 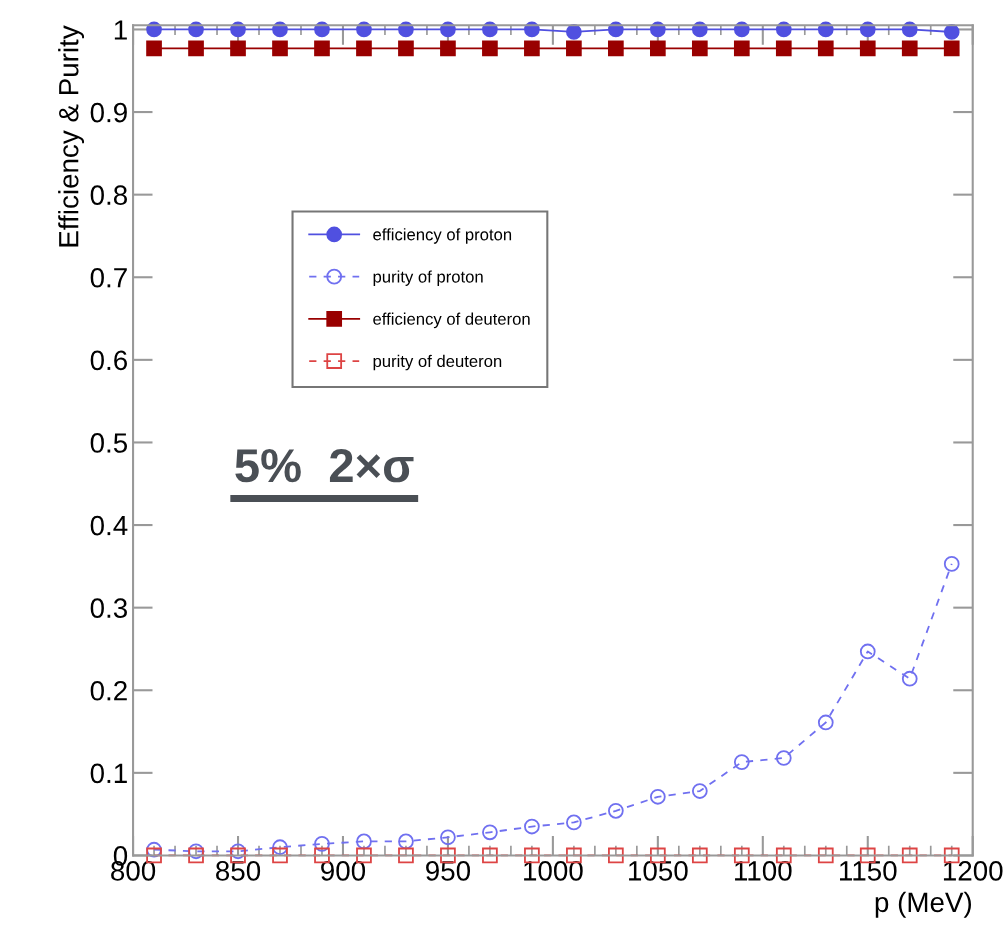 What do you see at coordinates (428, 278) in the screenshot?
I see `legend-label: purity of proton` at bounding box center [428, 278].